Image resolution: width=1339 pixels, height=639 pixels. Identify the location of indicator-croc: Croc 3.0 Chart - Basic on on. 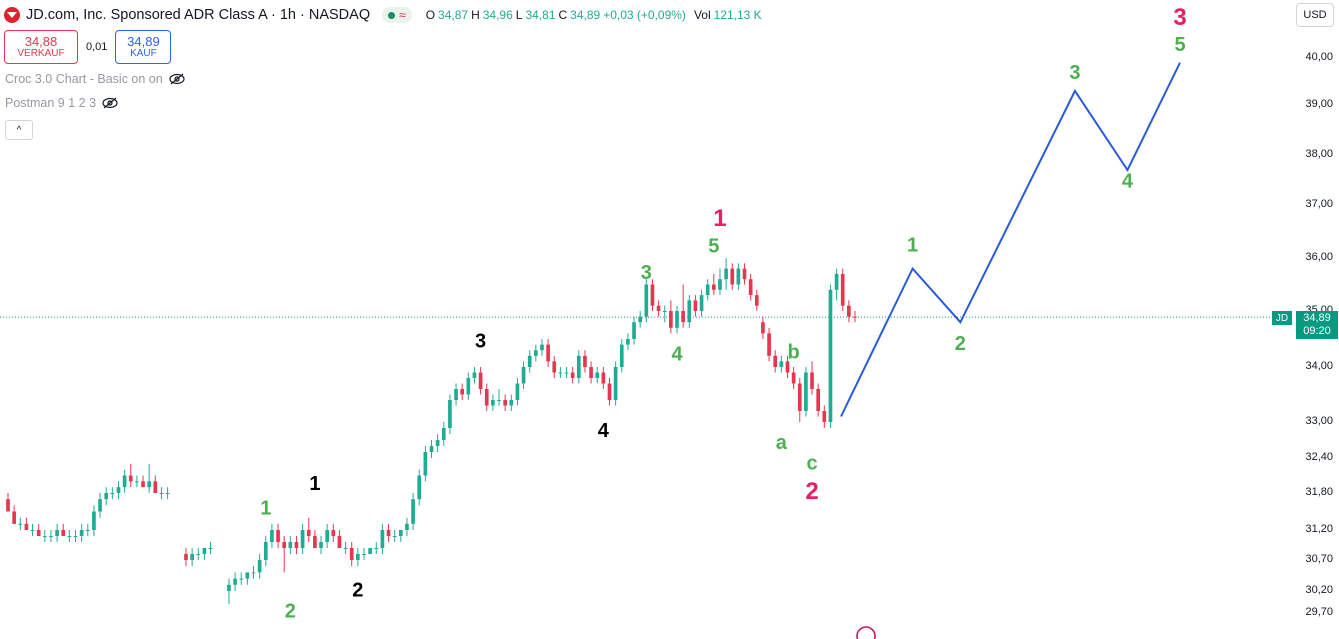
(95, 79).